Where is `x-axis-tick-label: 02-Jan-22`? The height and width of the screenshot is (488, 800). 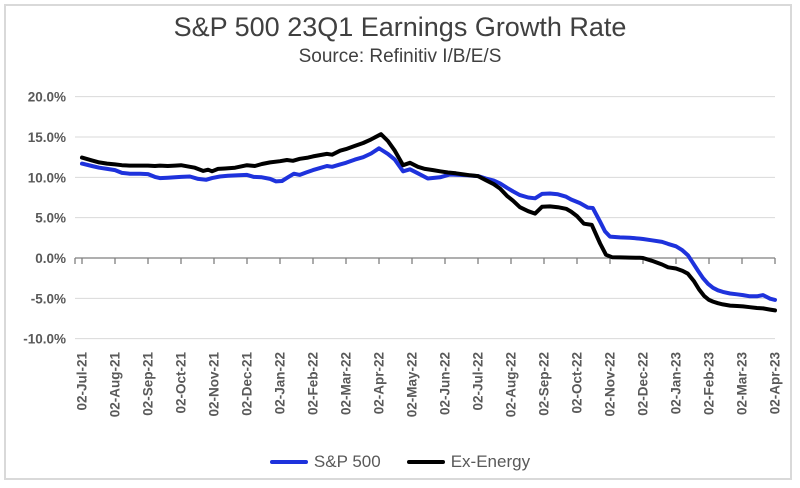 x-axis-tick-label: 02-Jan-22 is located at coordinates (280, 383).